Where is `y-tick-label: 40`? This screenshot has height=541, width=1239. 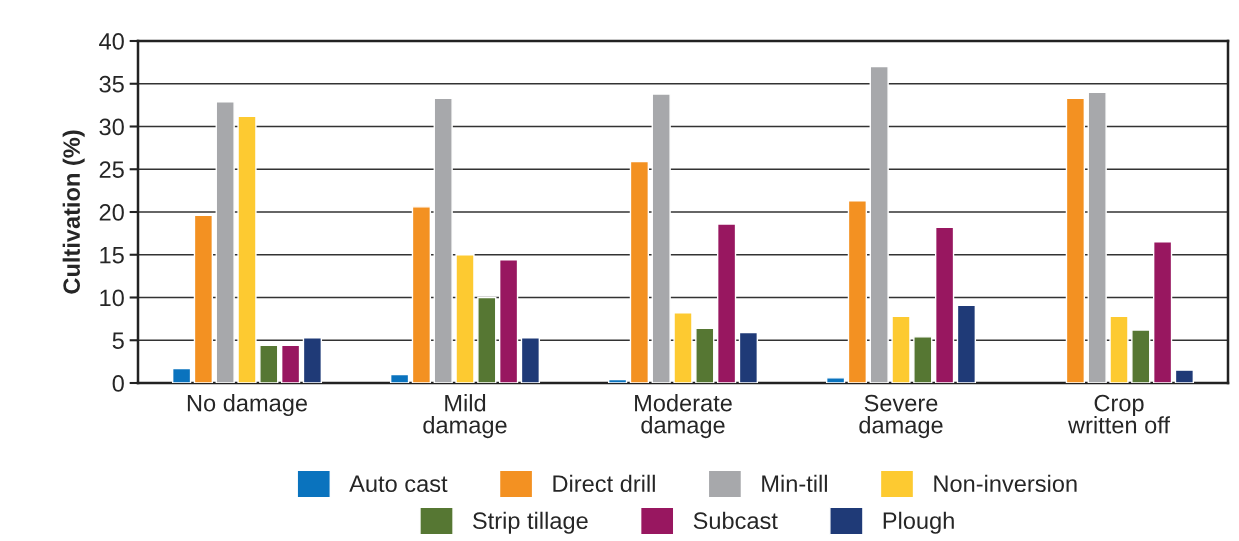
y-tick-label: 40 is located at coordinates (111, 41).